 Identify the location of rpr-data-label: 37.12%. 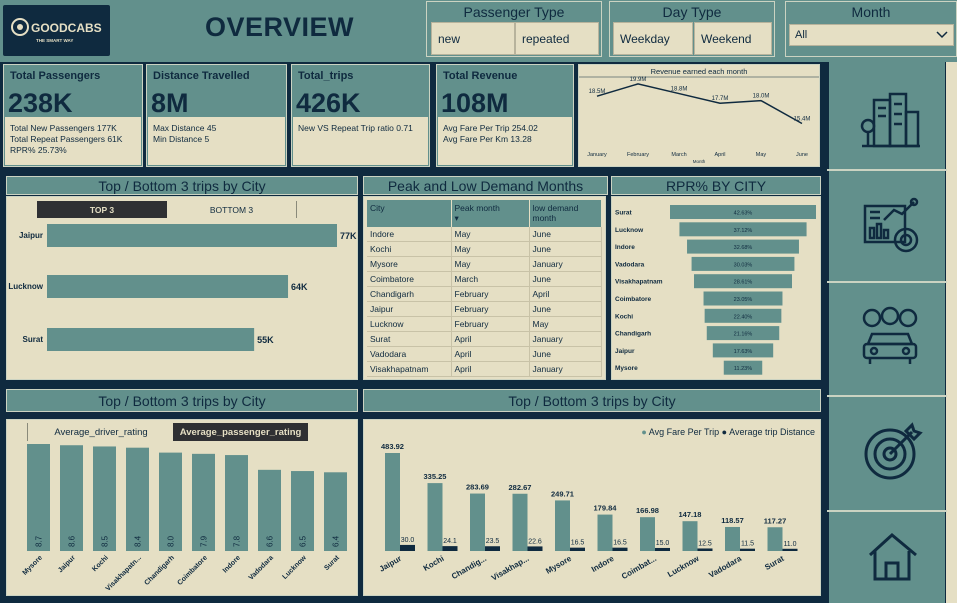
(743, 231).